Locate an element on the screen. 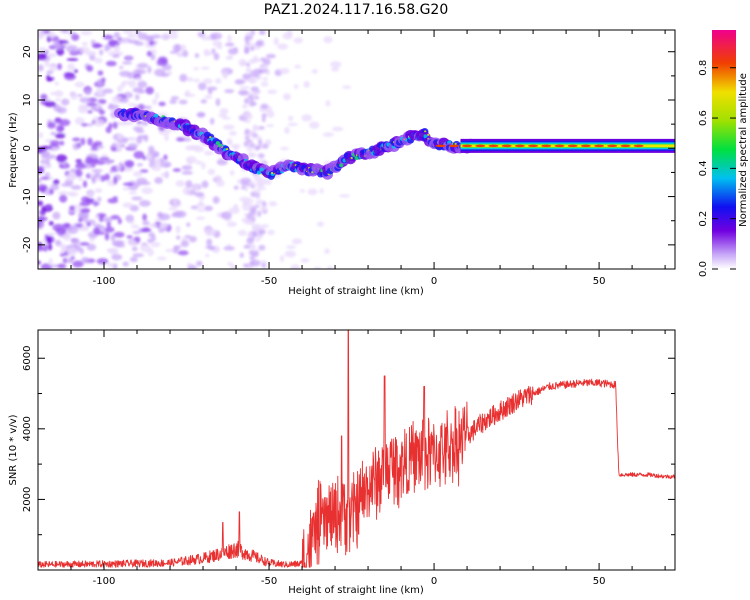 The height and width of the screenshot is (600, 750). colorbar-label: Normalized spectral amplitude is located at coordinates (743, 150).